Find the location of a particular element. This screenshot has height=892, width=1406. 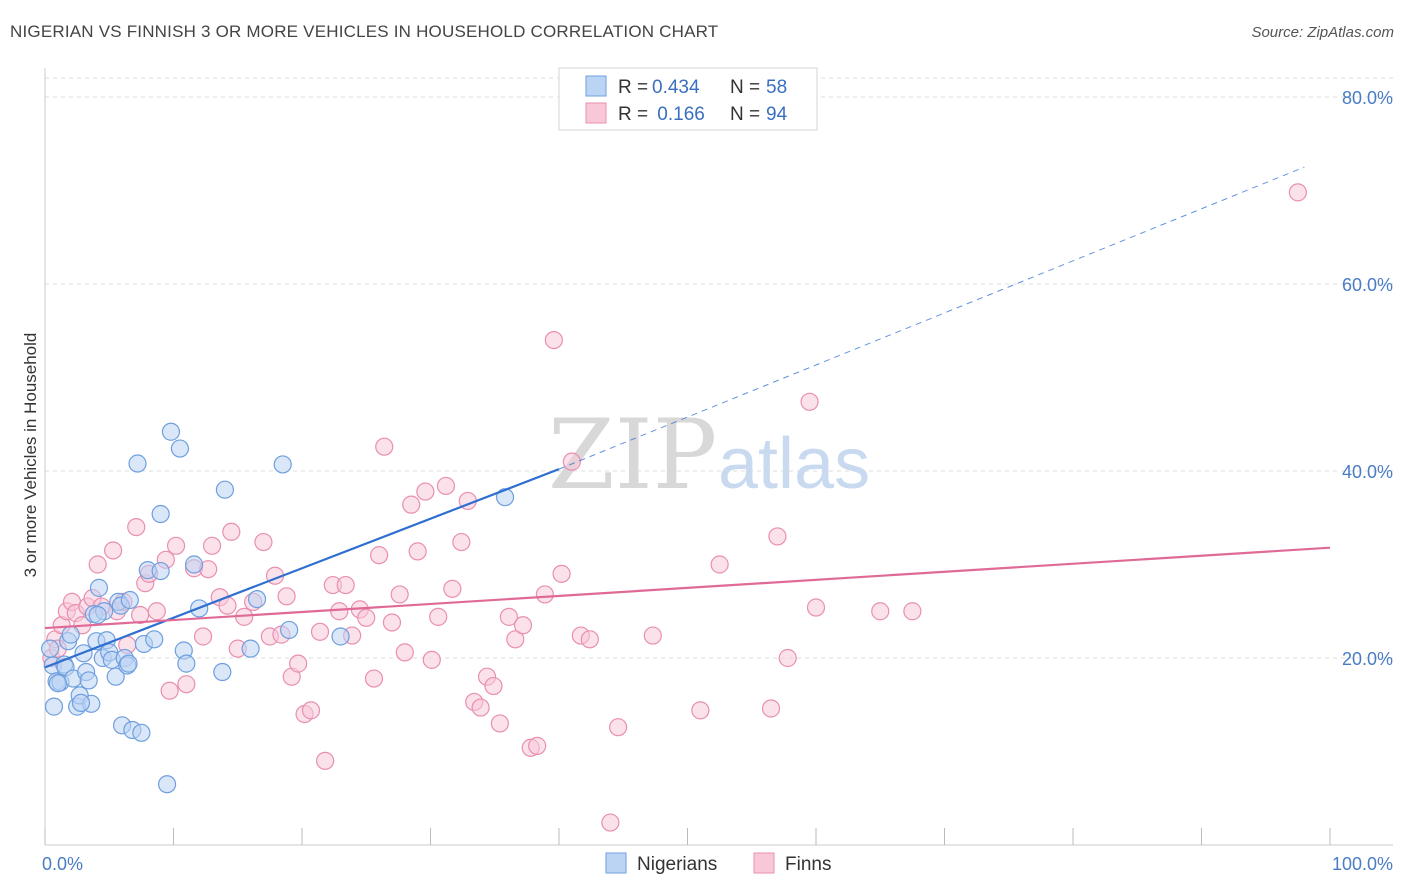

x-tick-label-1: 100.0% is located at coordinates (1362, 864).